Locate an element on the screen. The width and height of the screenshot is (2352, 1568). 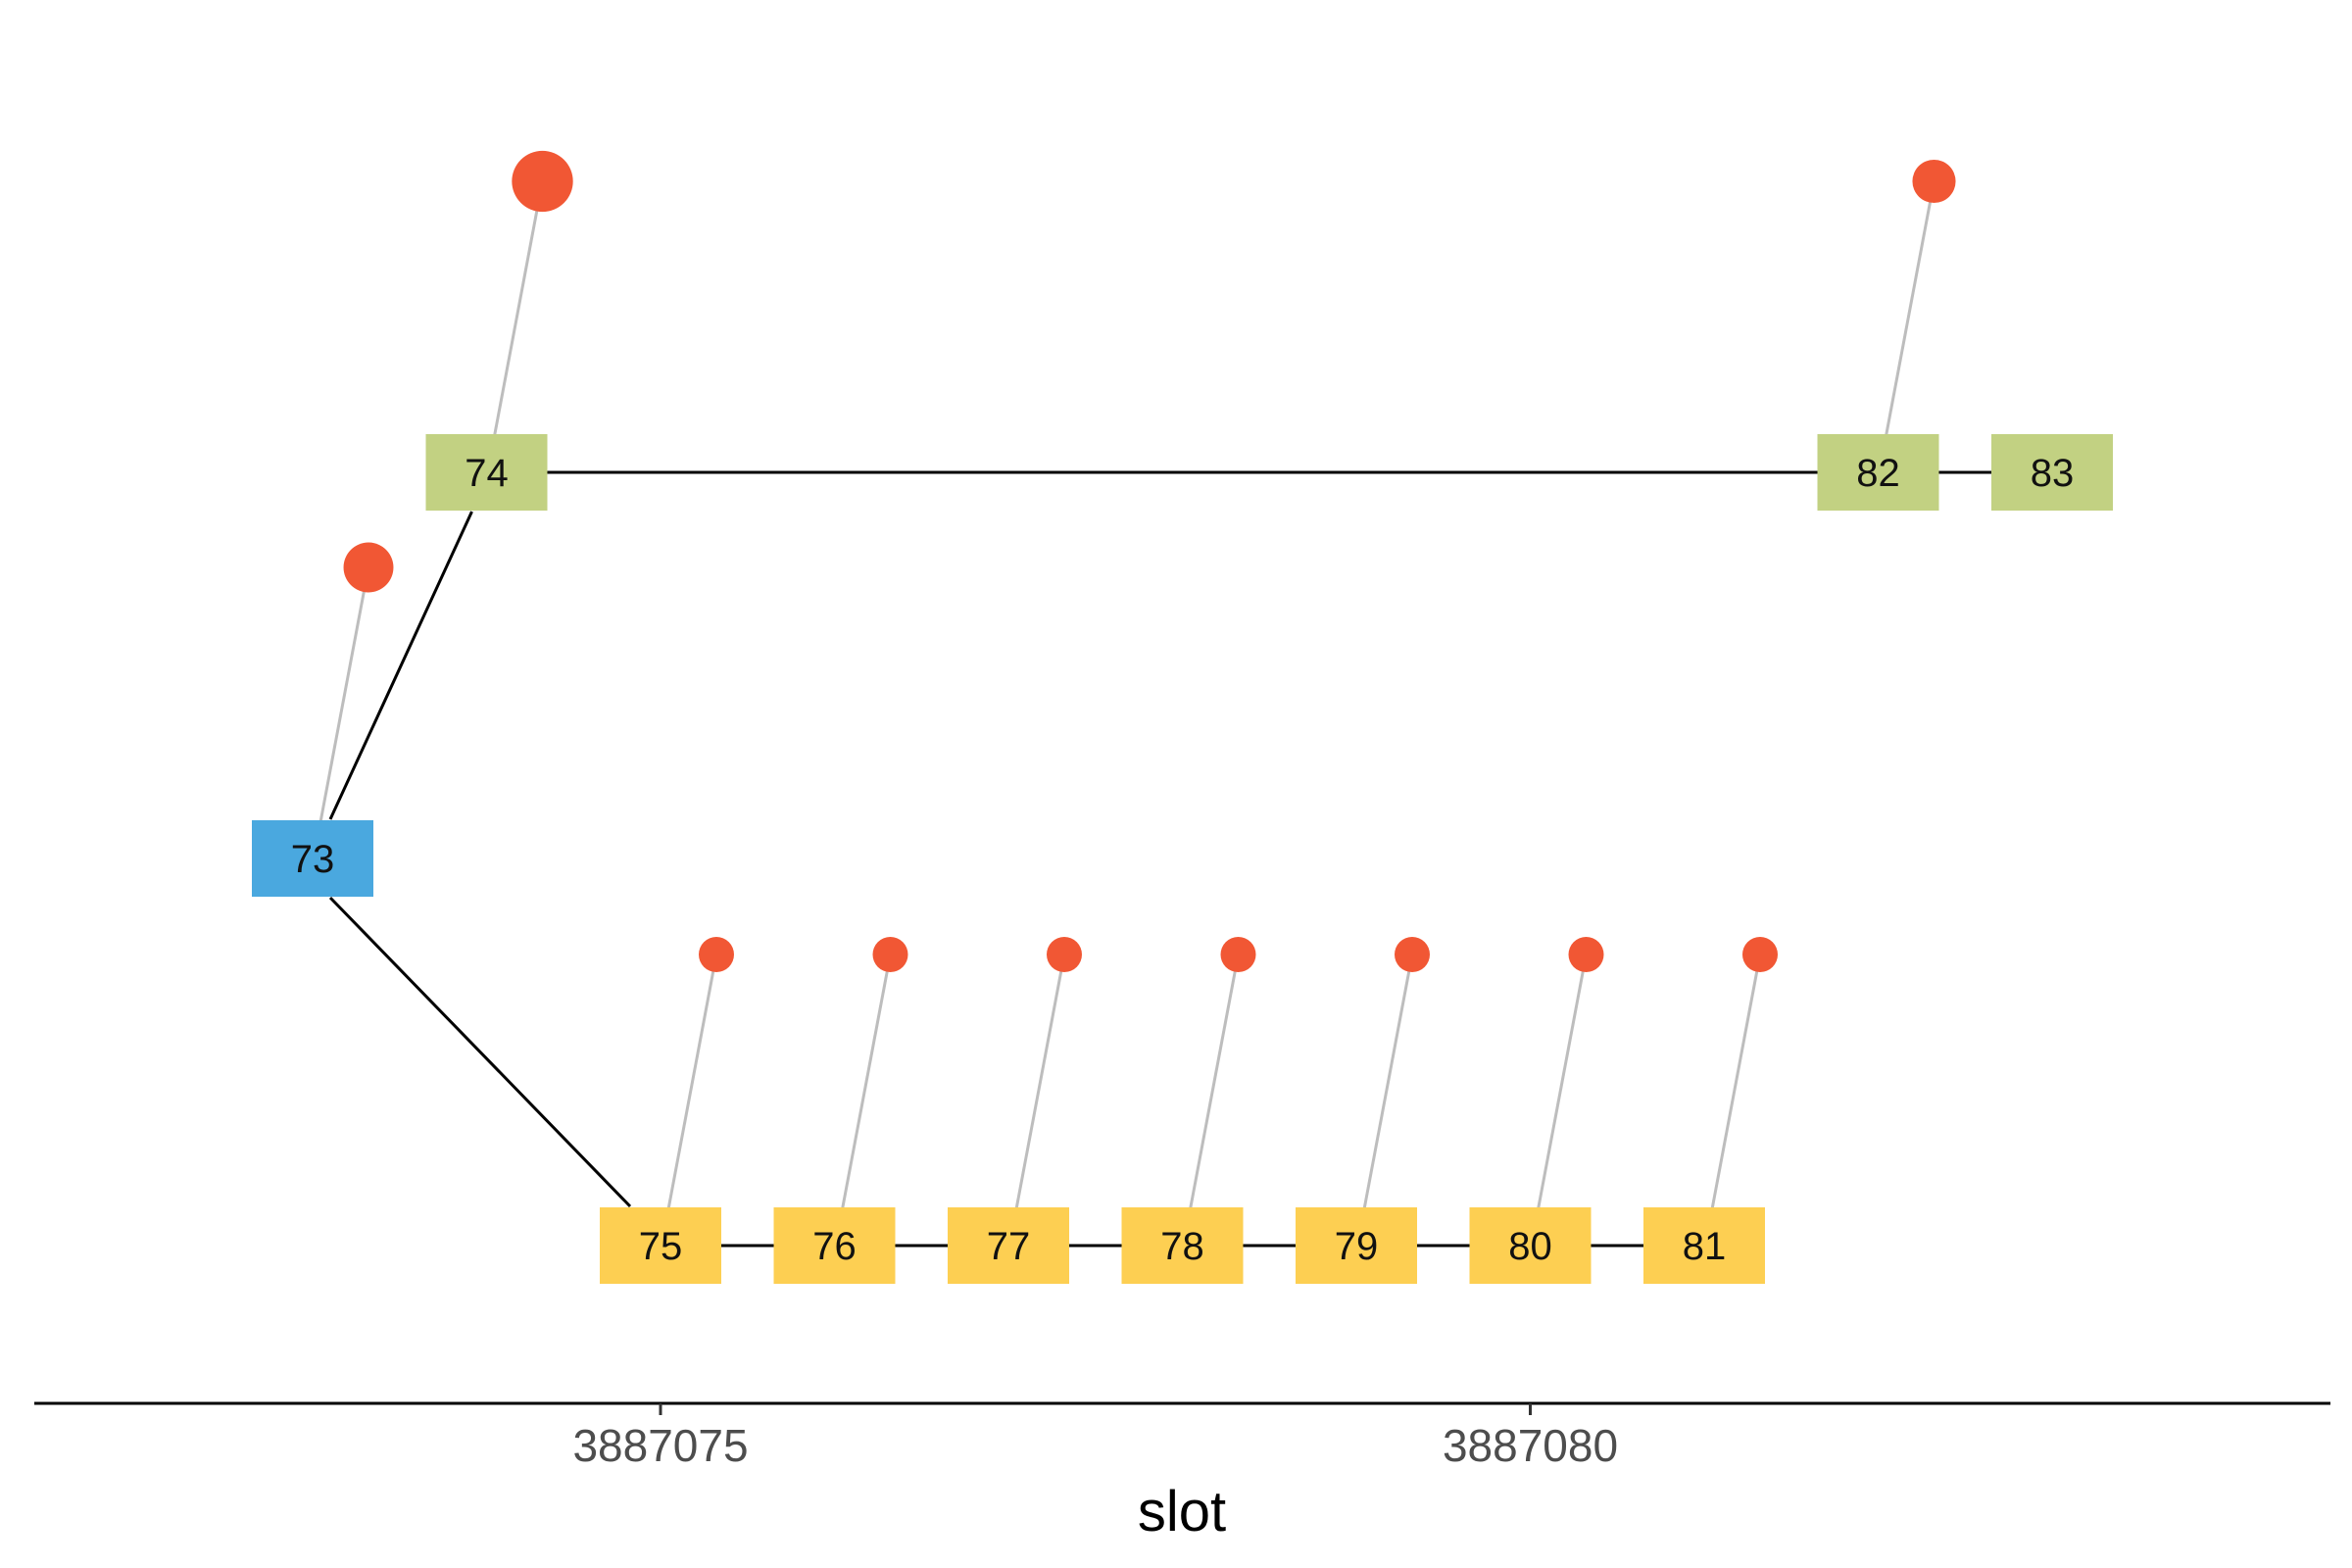
block-label-73: 73 is located at coordinates (313, 859).